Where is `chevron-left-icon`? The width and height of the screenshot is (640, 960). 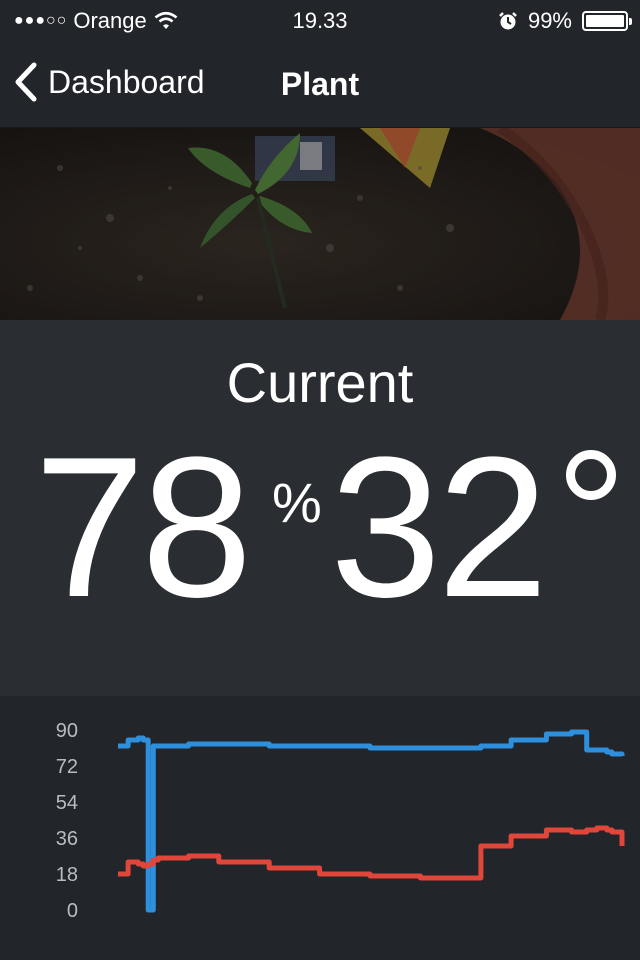 chevron-left-icon is located at coordinates (26, 82).